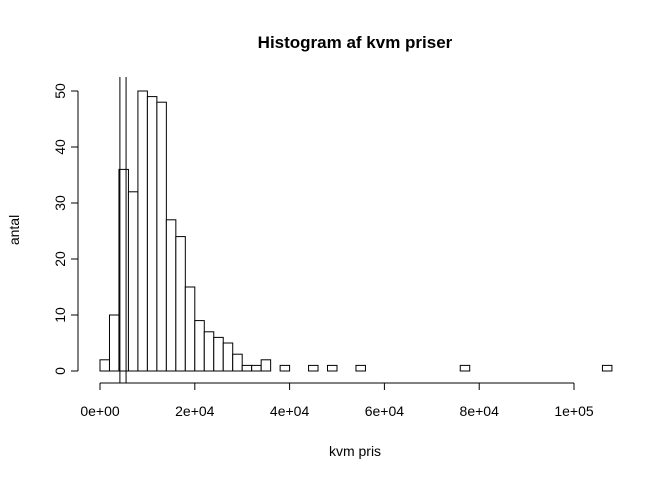  I want to click on x-tick-label: 4e+04, so click(290, 411).